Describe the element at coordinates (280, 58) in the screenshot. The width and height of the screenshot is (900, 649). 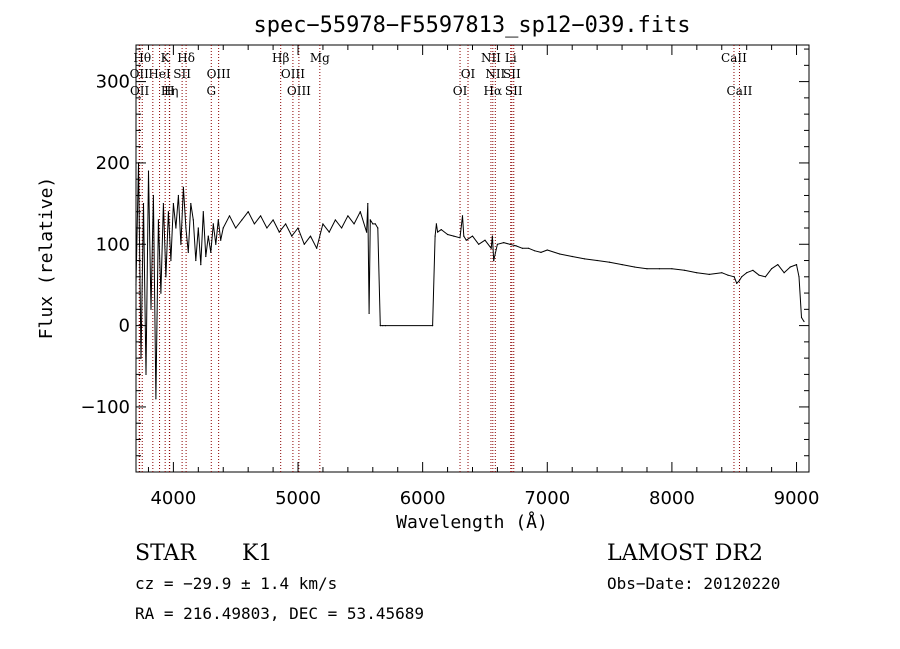
I see `emission-line-label: Hβ` at that location.